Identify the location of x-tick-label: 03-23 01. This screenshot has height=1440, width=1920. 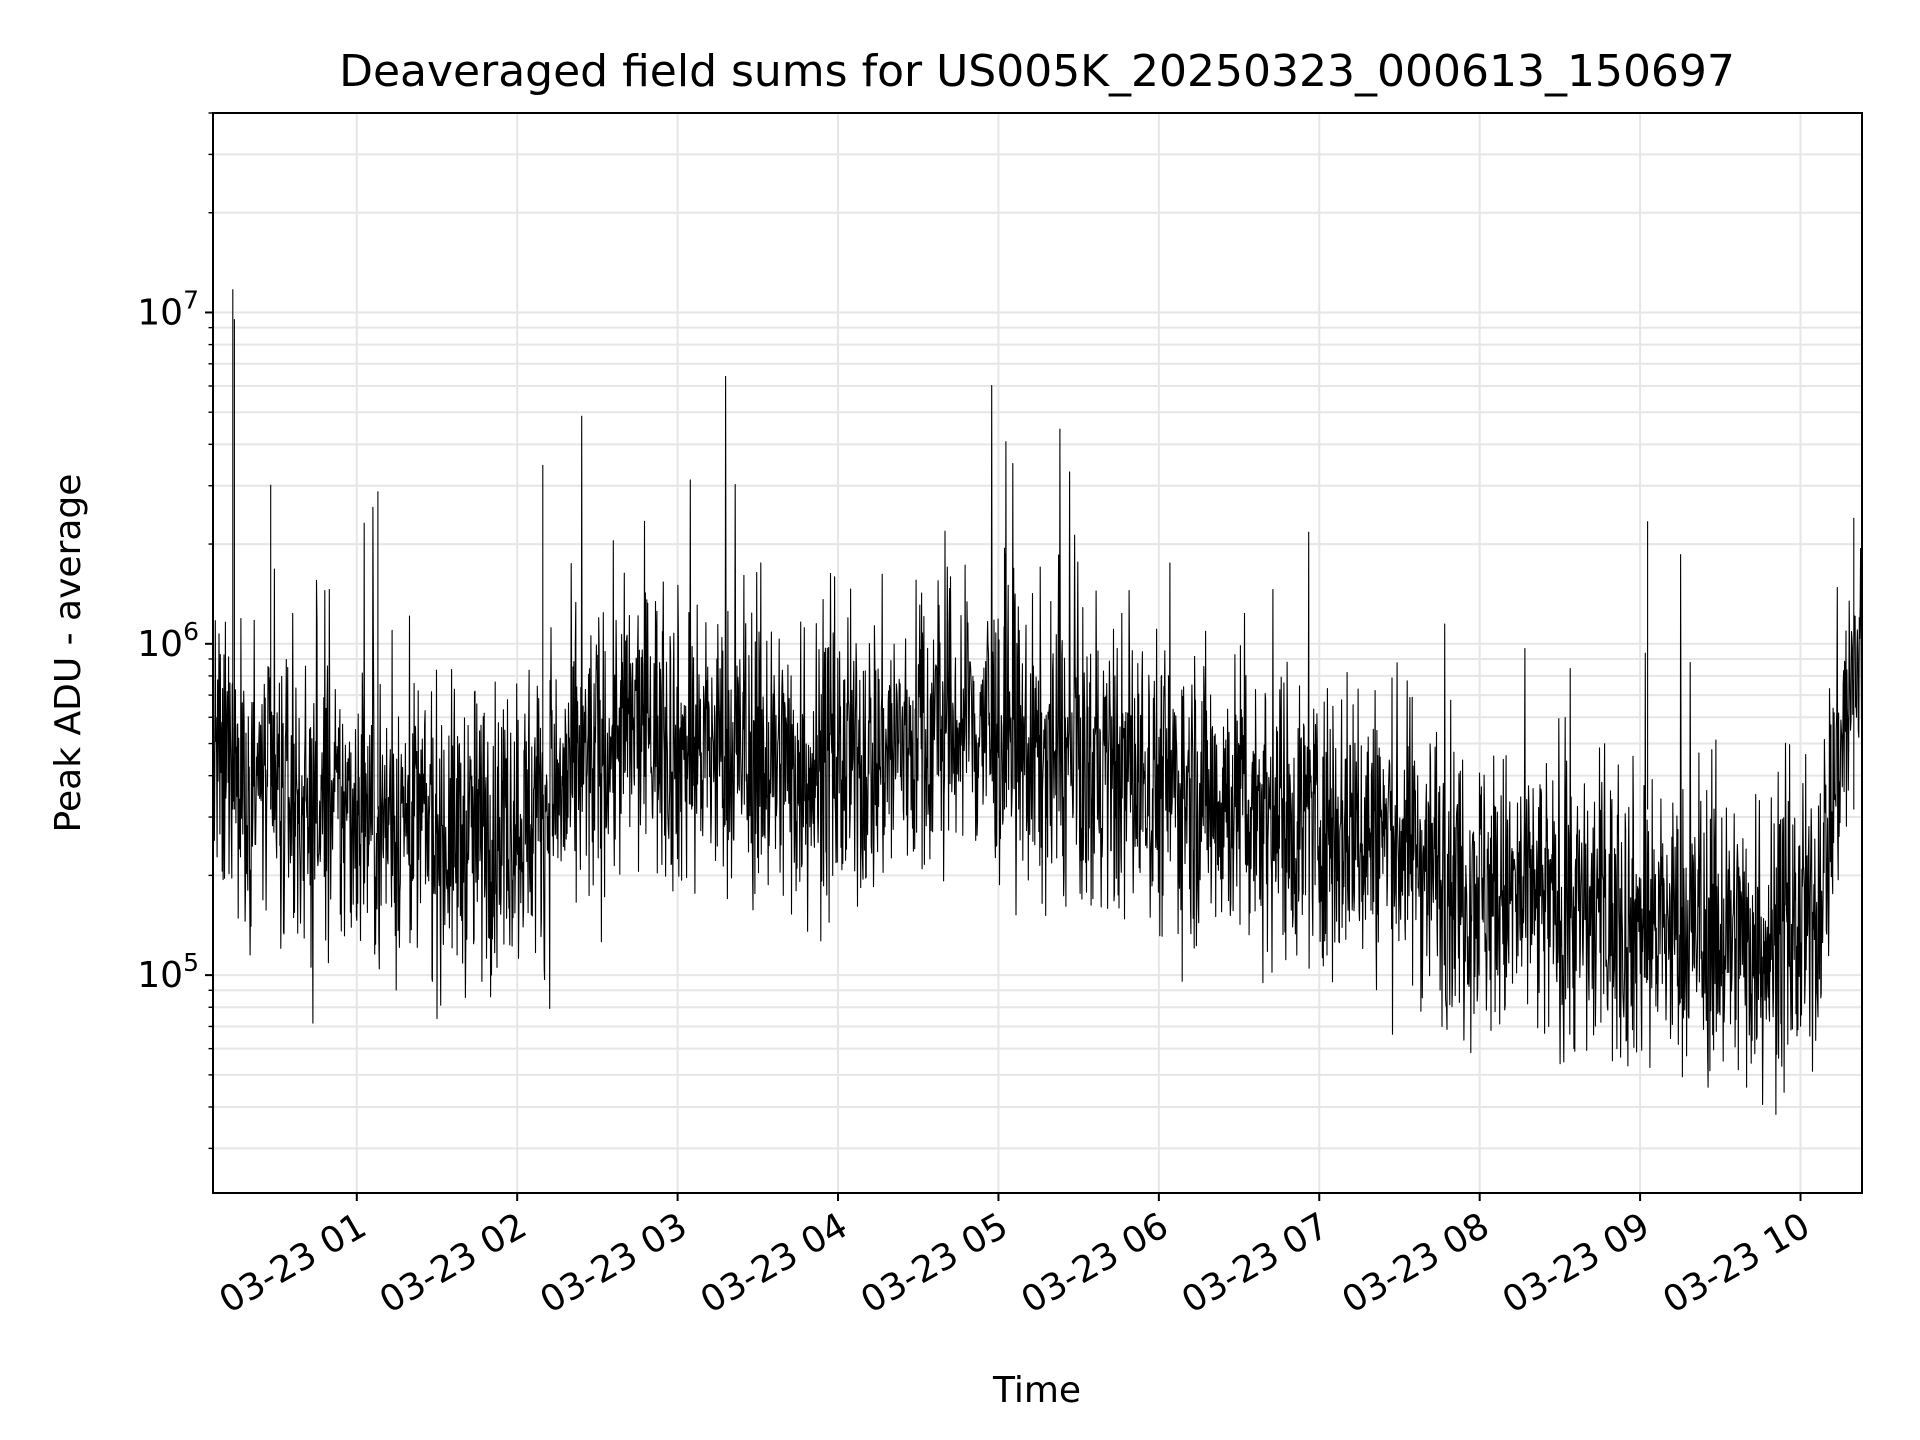
(293, 1263).